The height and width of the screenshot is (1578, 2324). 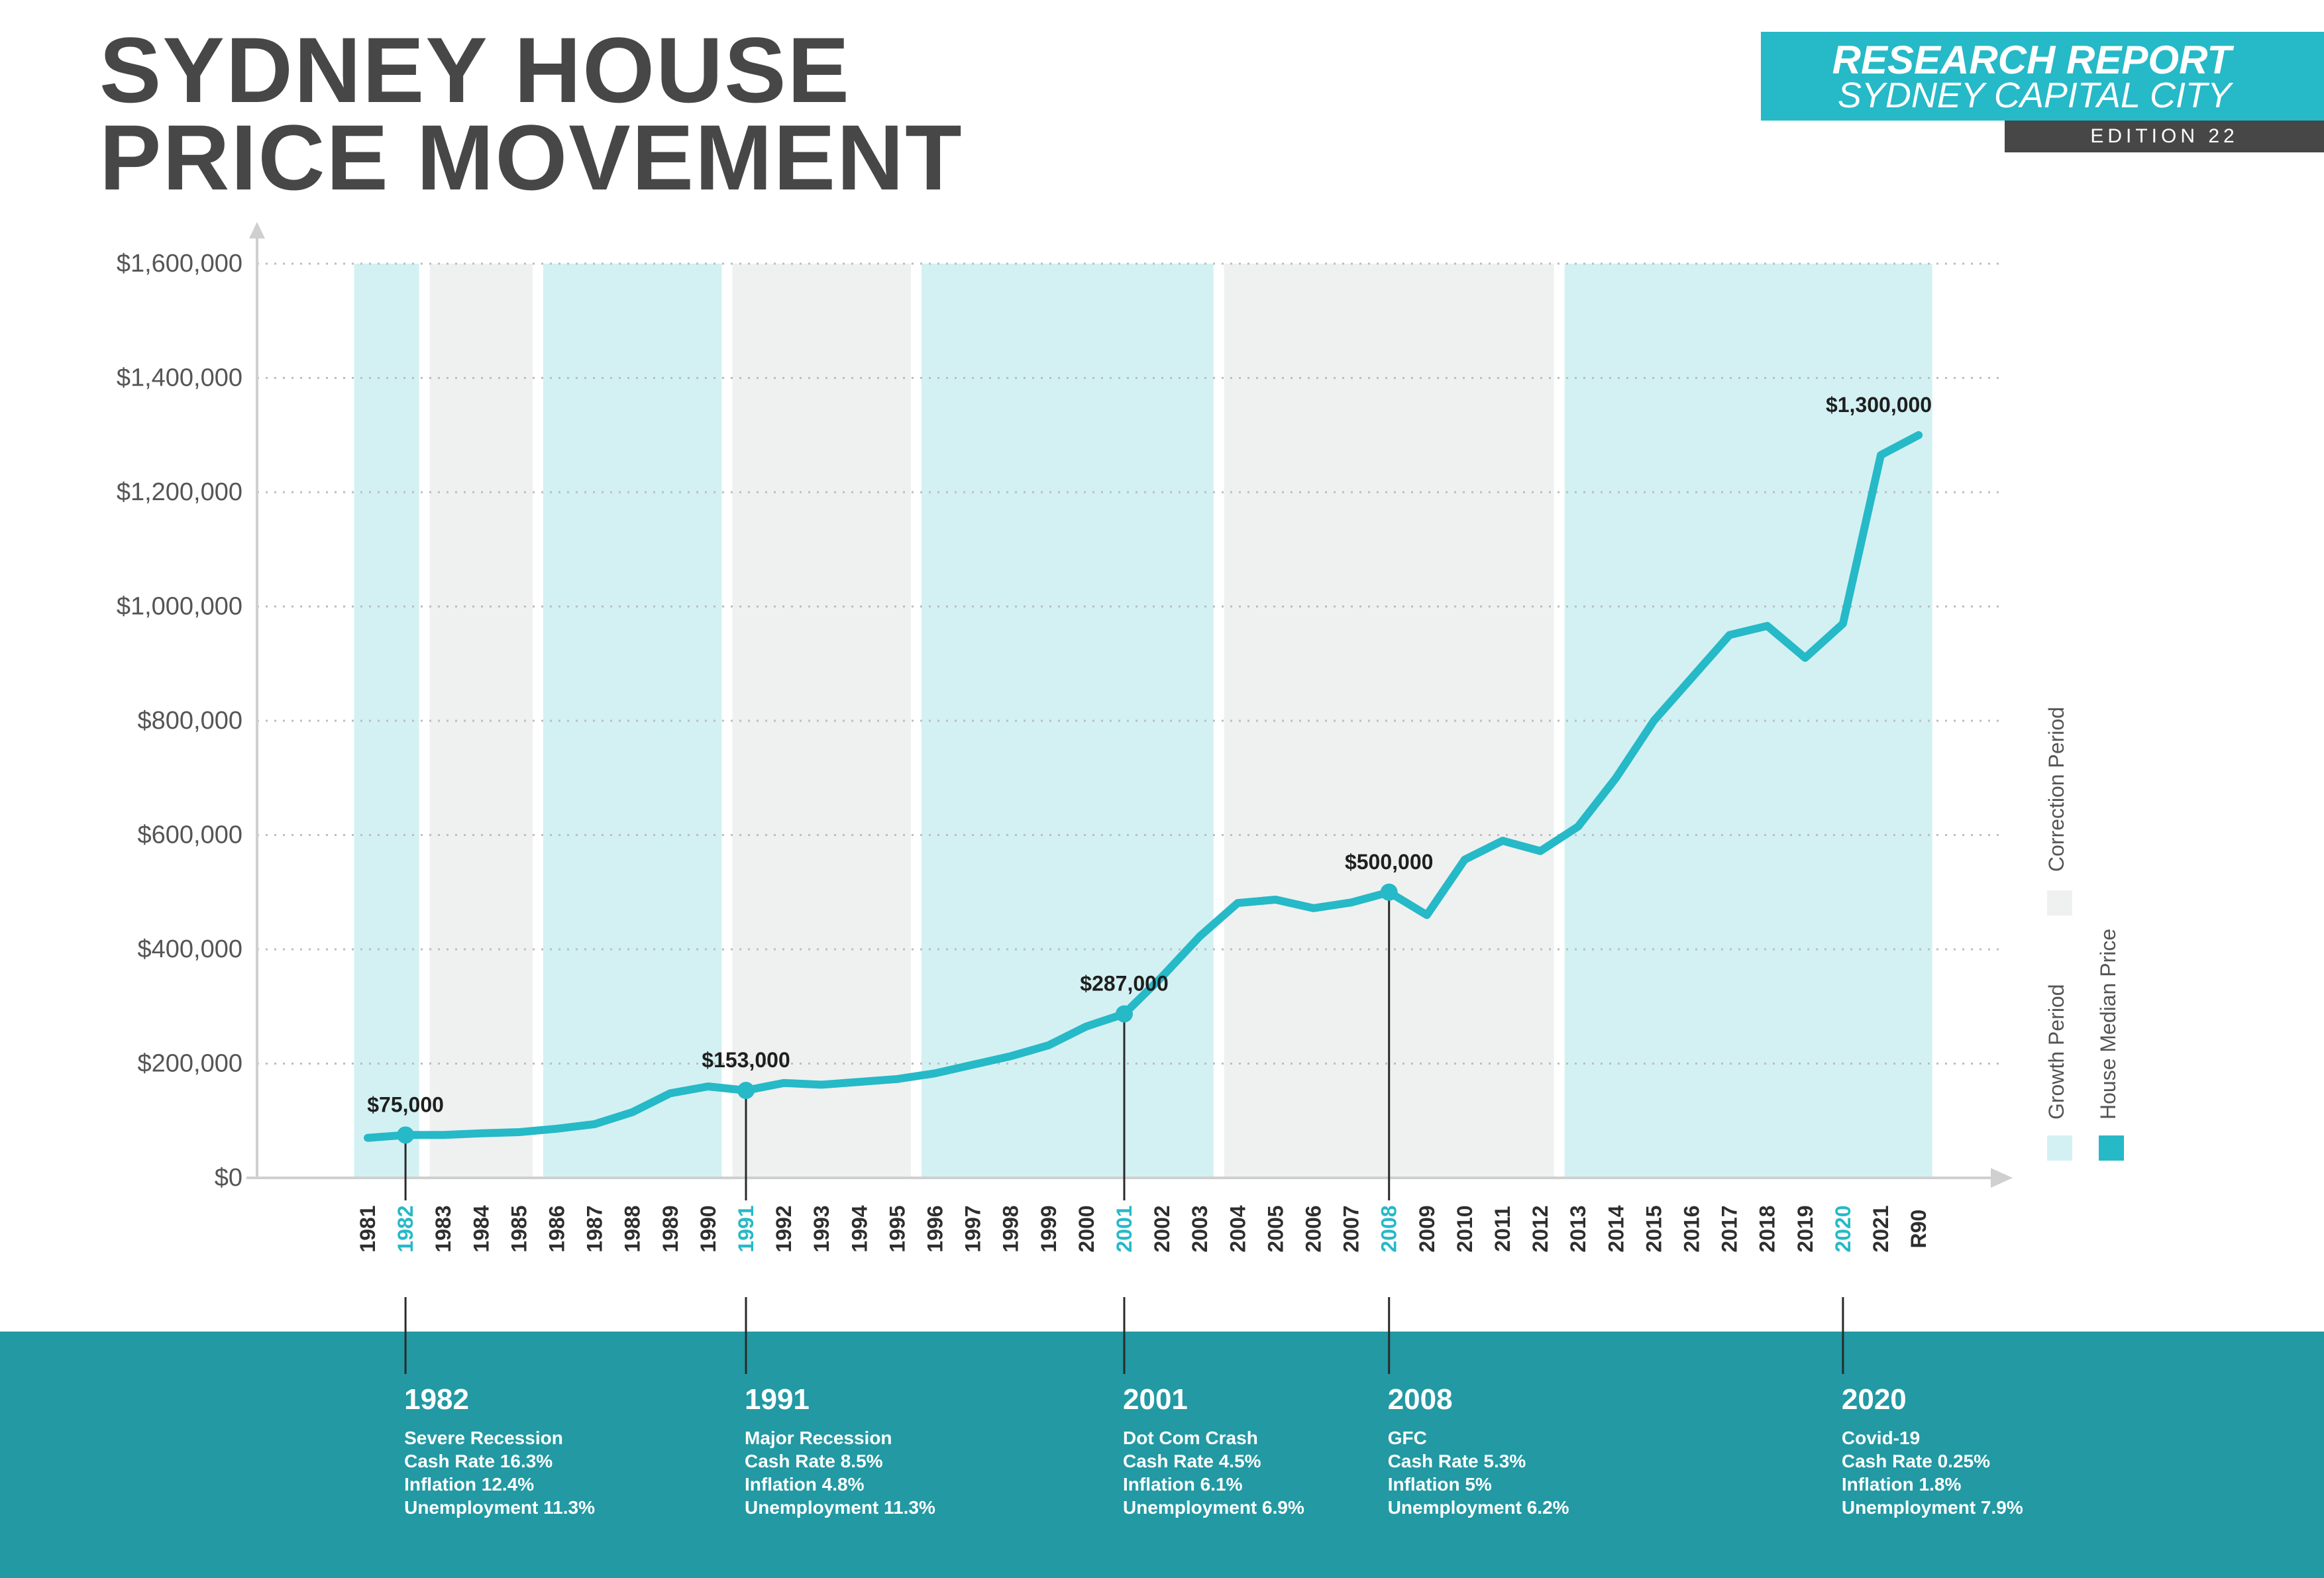 I want to click on y-tick-label: $800,000, so click(x=191, y=721).